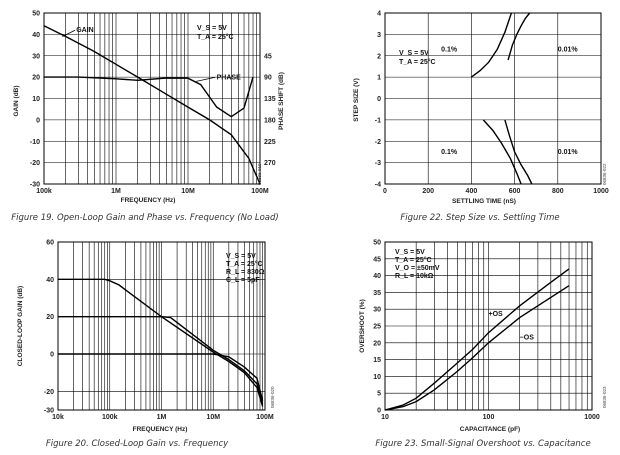  What do you see at coordinates (496, 314) in the screenshot?
I see `series-annotation: +OS` at bounding box center [496, 314].